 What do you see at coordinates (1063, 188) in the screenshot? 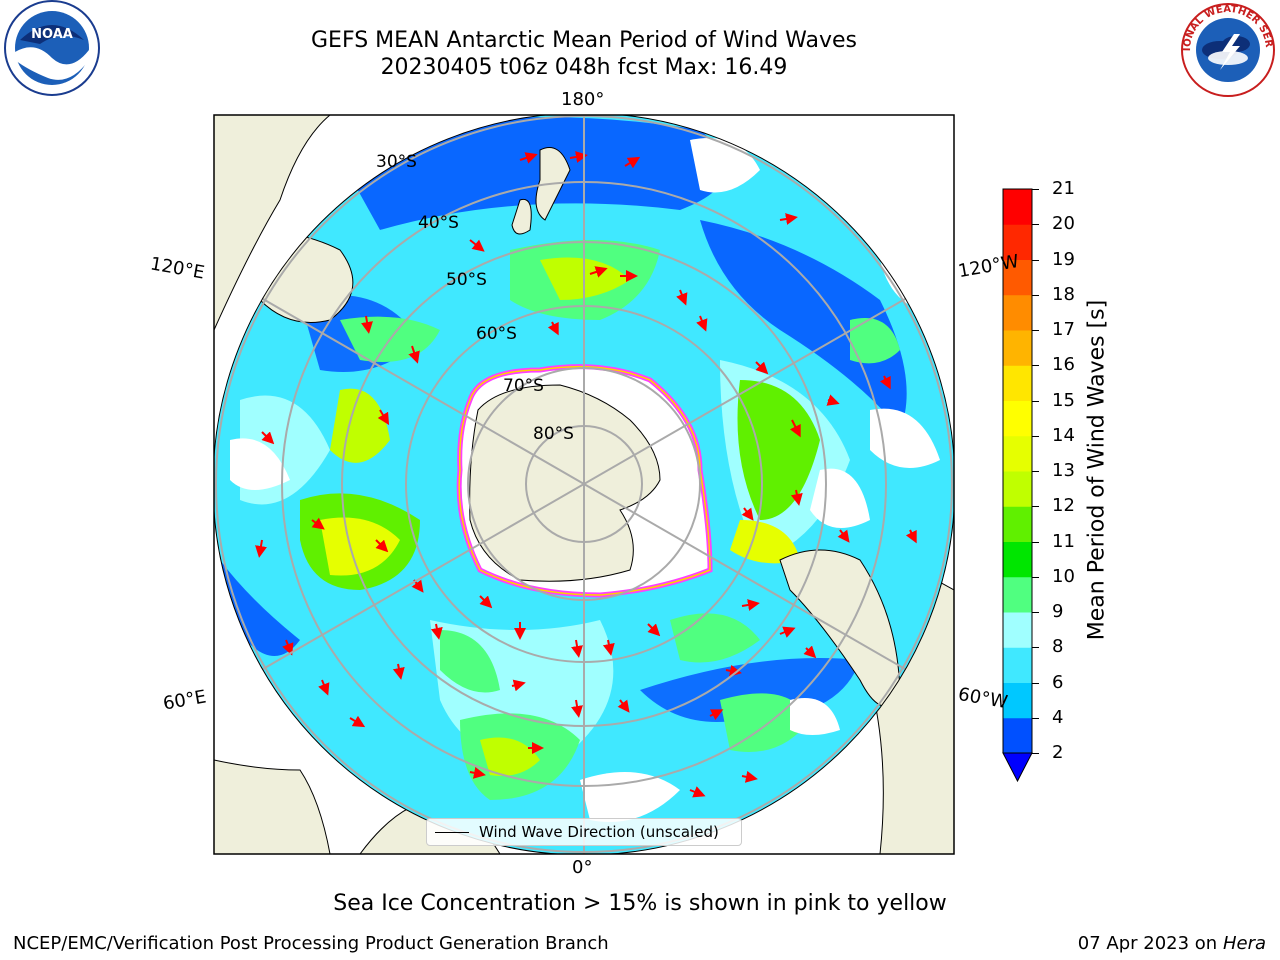
I see `colorbar-tick-label: 21` at bounding box center [1063, 188].